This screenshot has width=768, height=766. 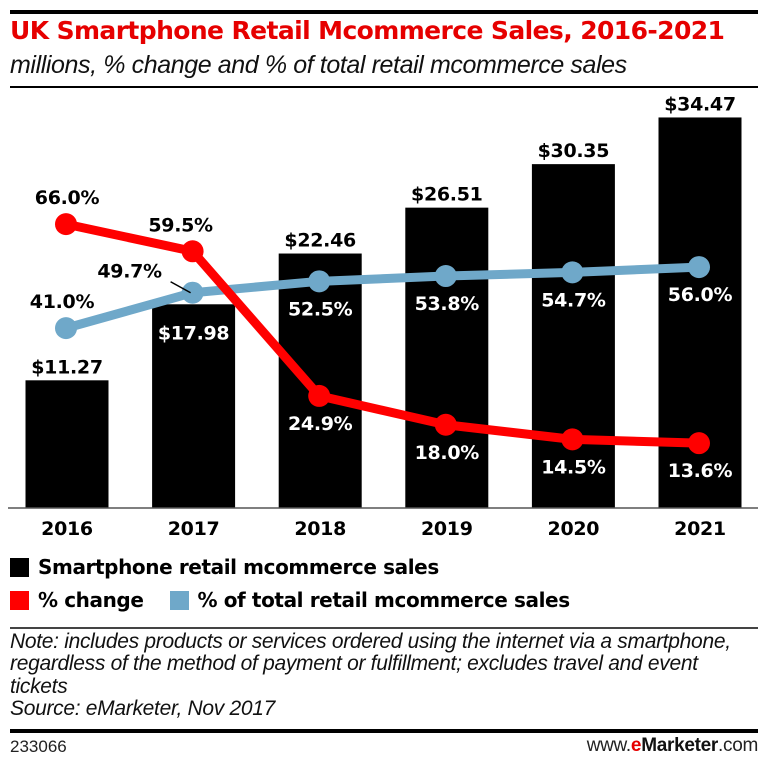 What do you see at coordinates (738, 745) in the screenshot?
I see `site-suffix: .com` at bounding box center [738, 745].